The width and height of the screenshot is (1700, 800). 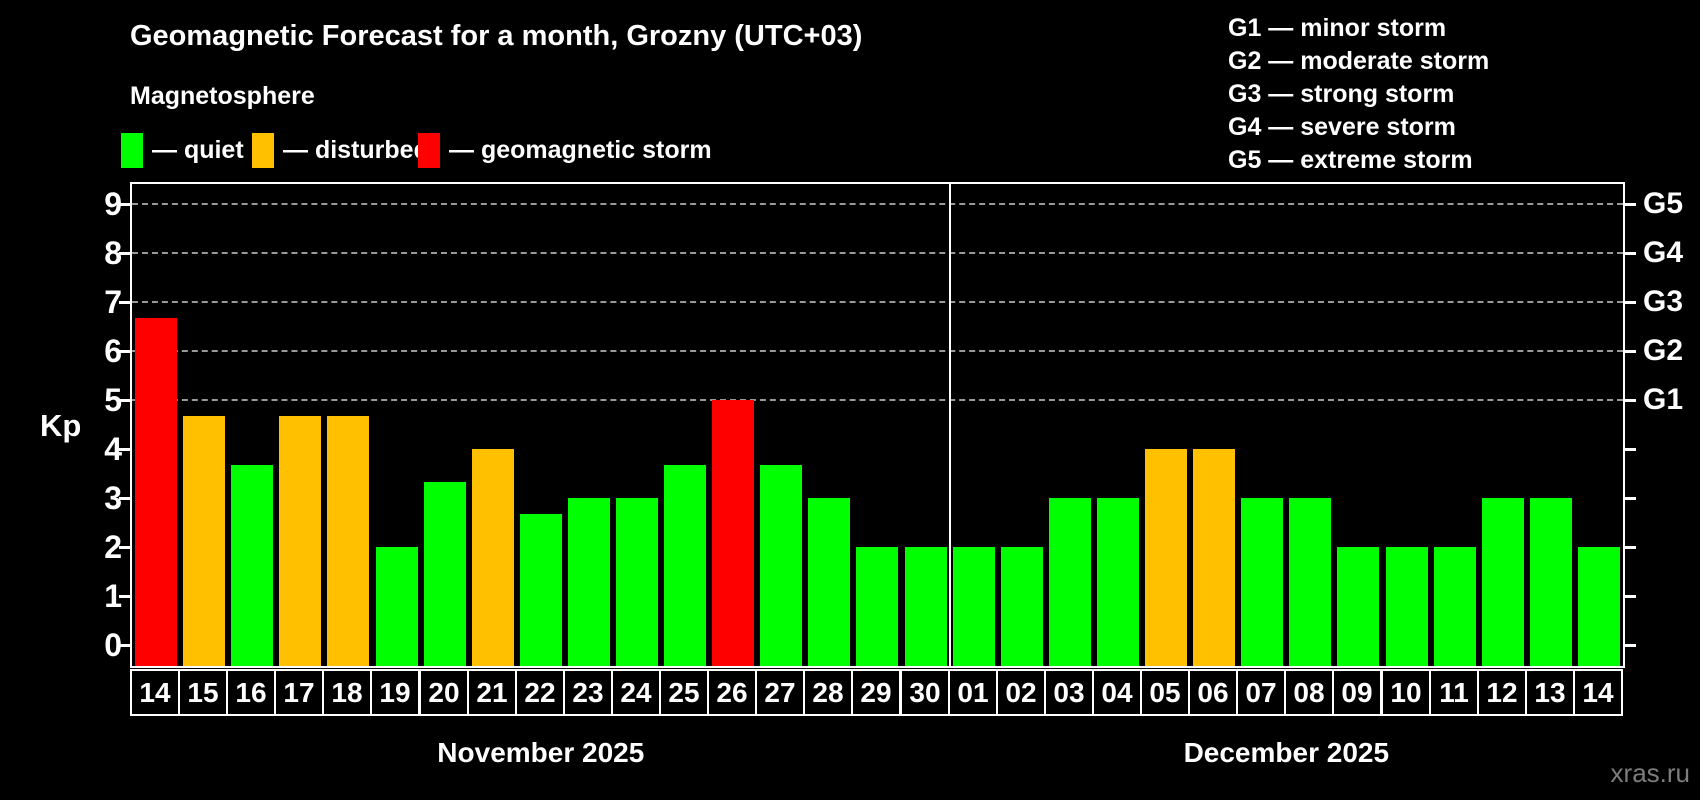 I want to click on day-box-dec-07: 07, so click(x=1261, y=692).